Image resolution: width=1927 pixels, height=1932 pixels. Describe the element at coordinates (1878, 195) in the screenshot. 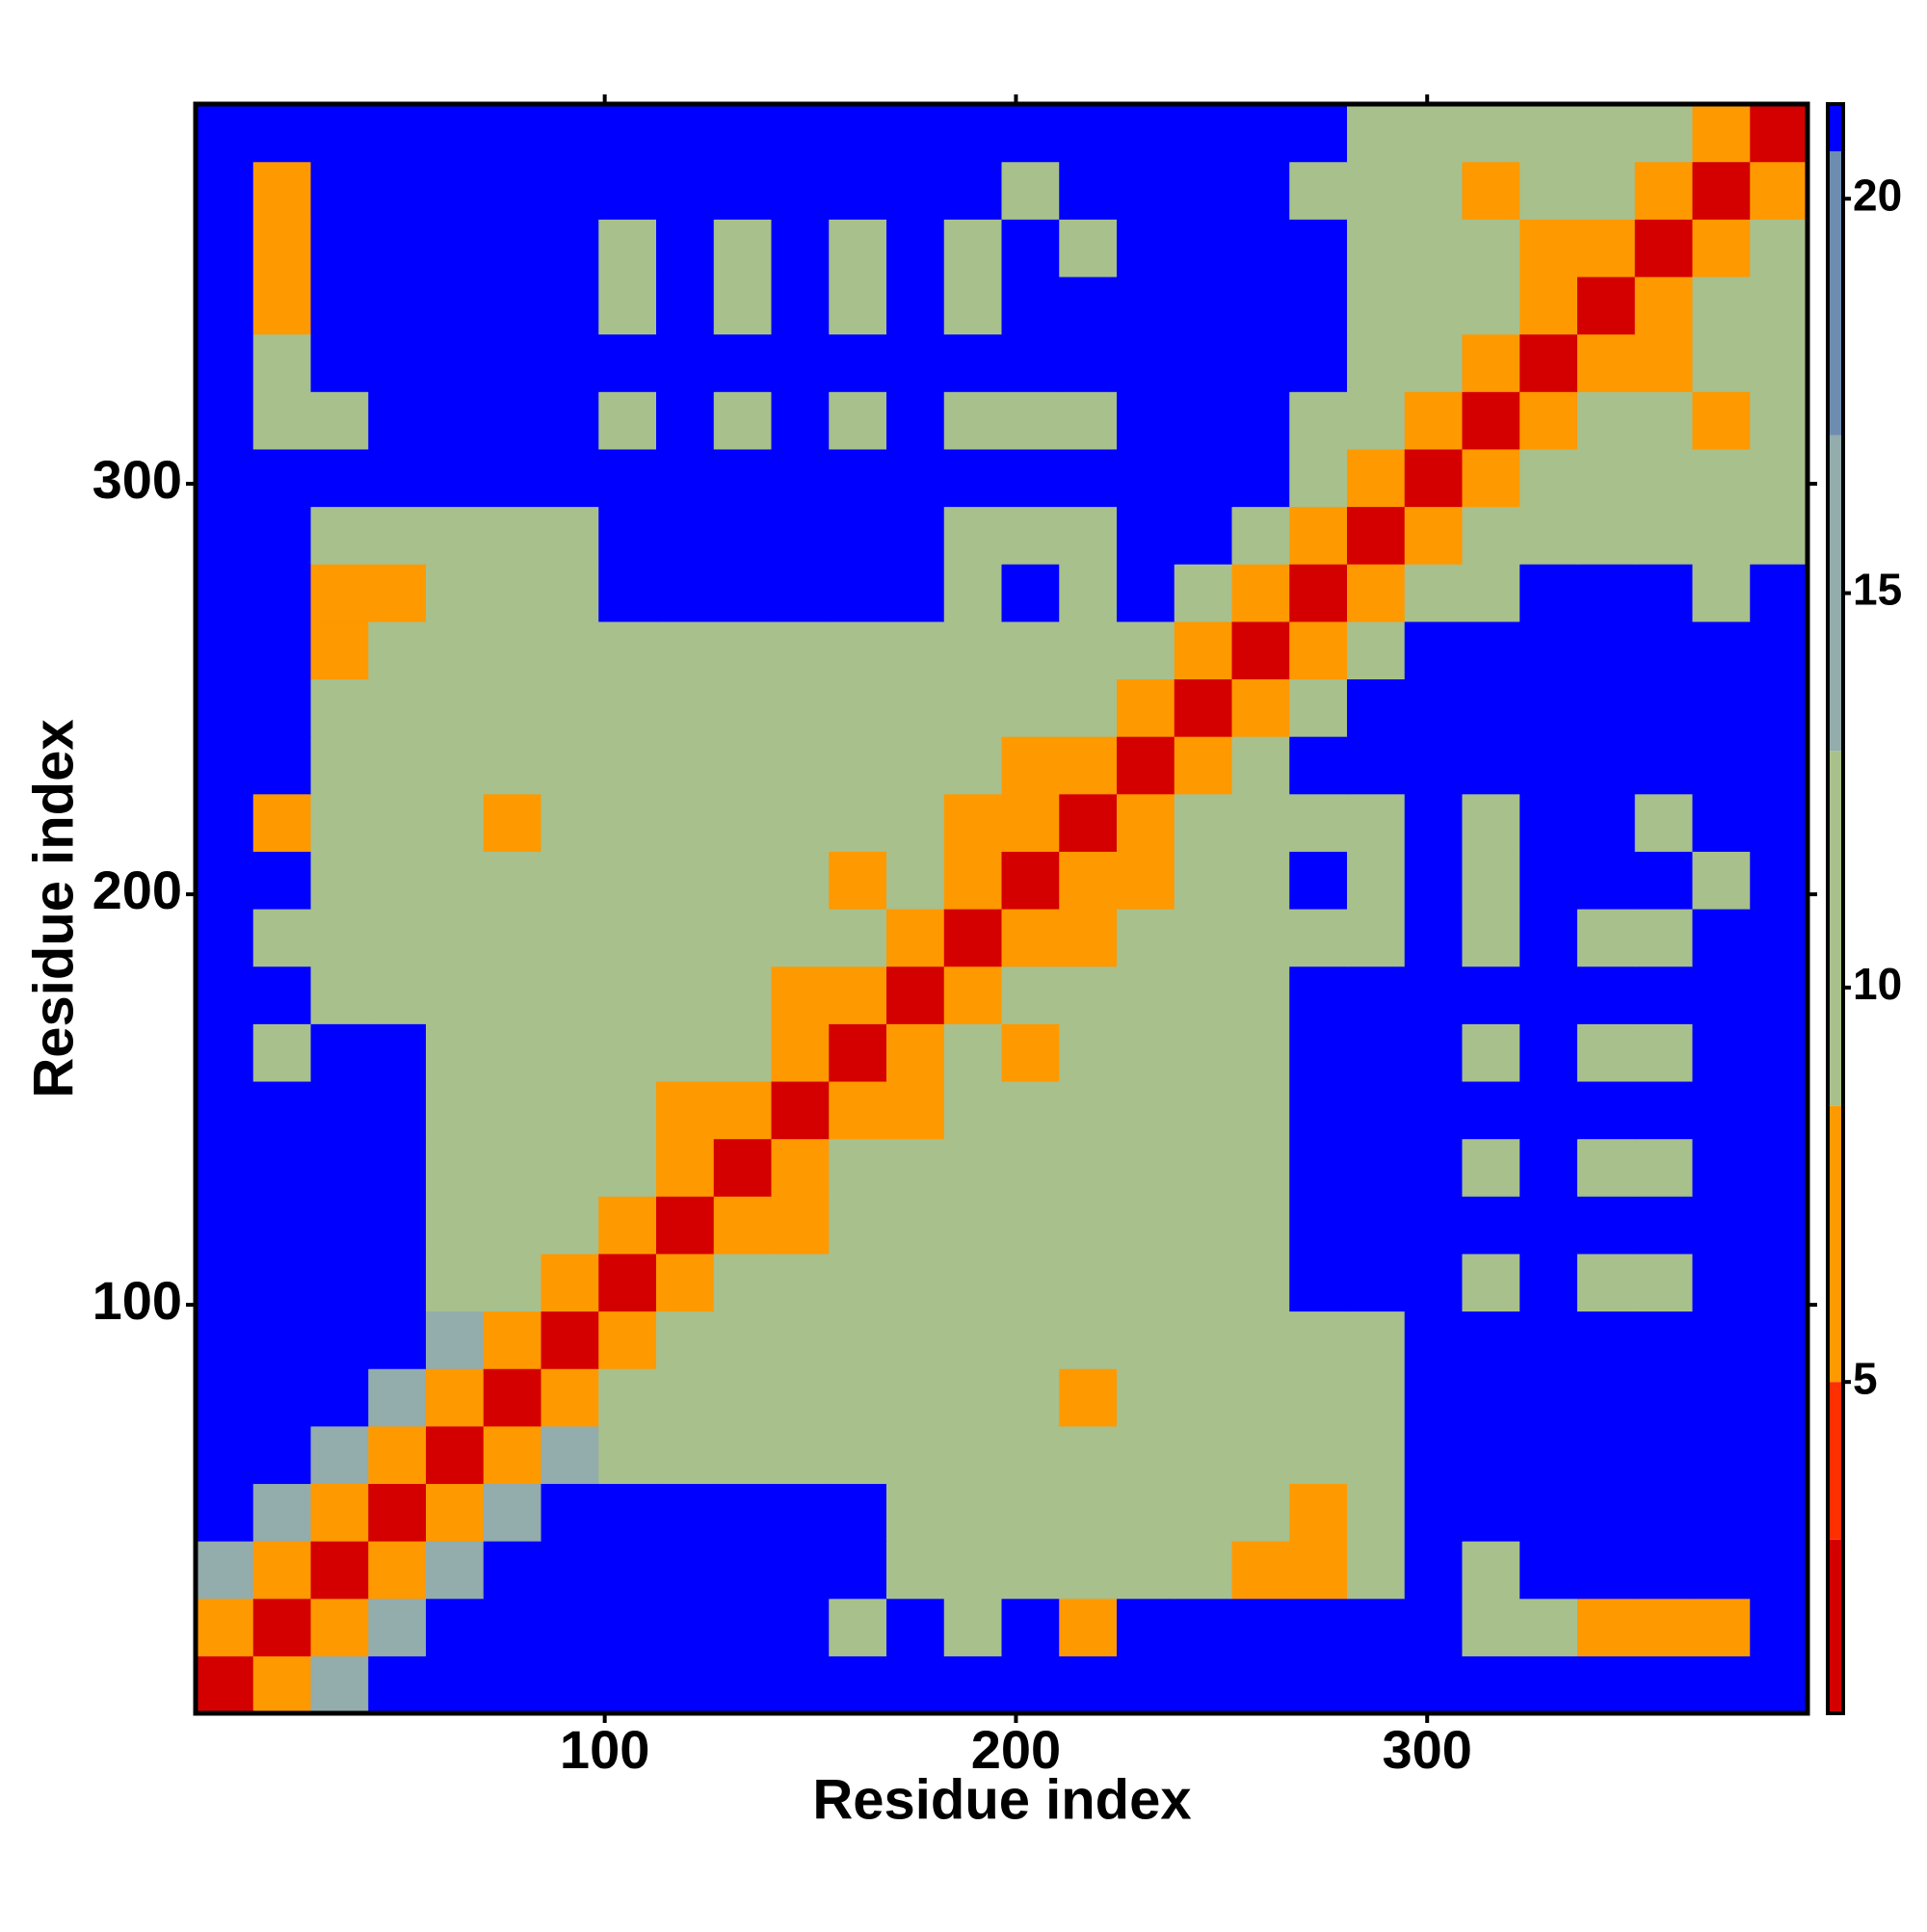

I see `colorbar-tick-label: 20` at that location.